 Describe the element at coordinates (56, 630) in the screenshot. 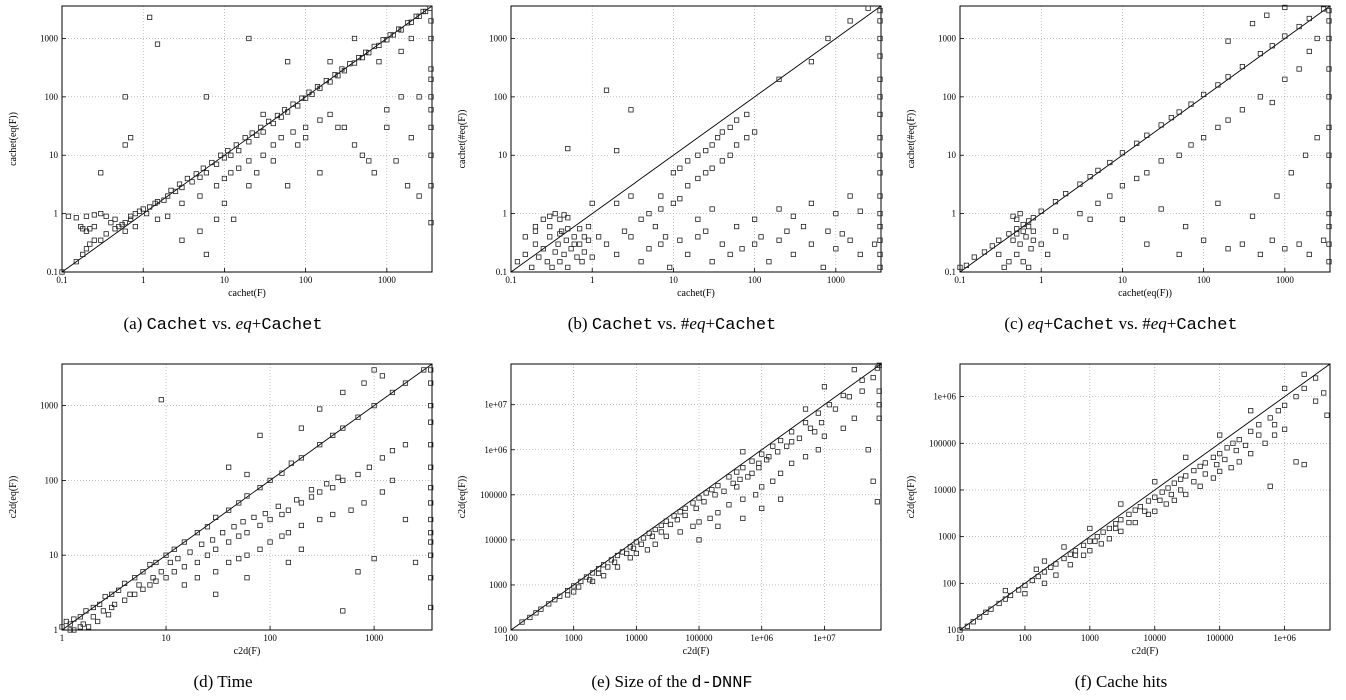

I see `y-tick-label: 1` at that location.